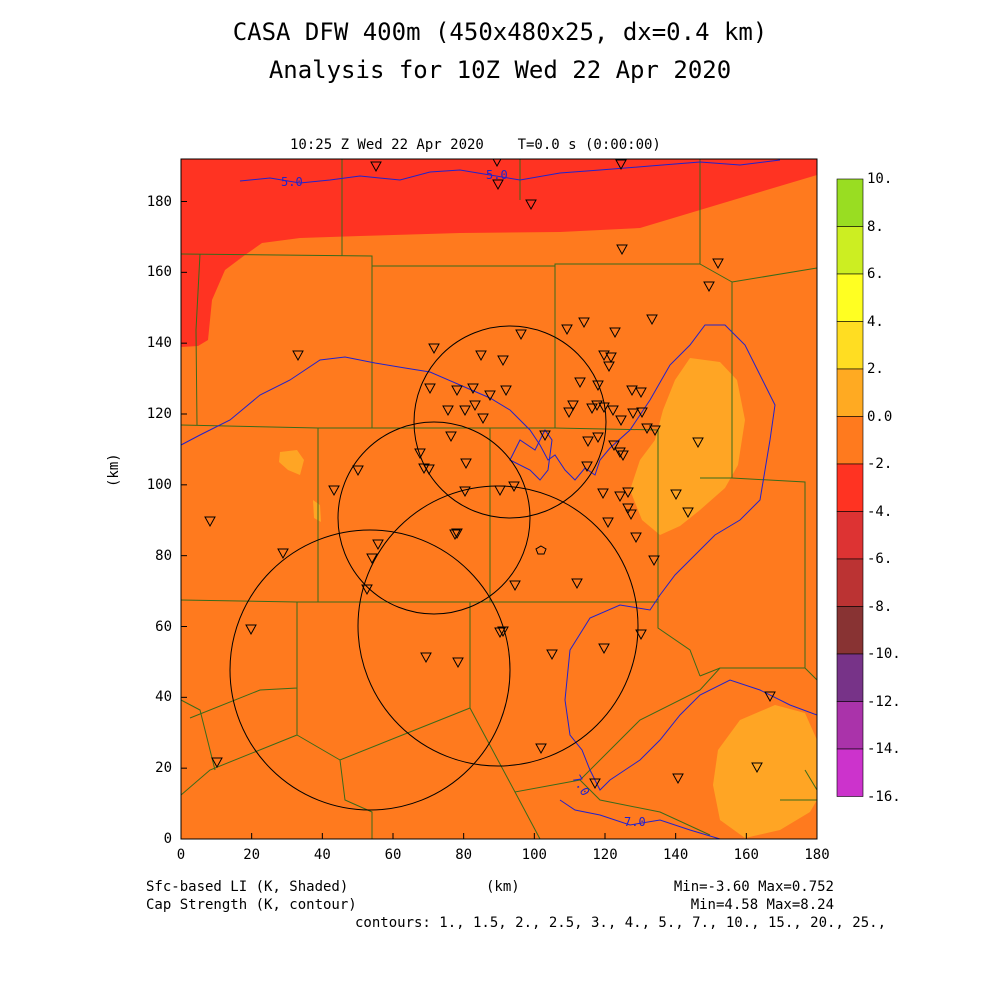 The image size is (1000, 1000). Describe the element at coordinates (114, 470) in the screenshot. I see `y-axis-label: (km)` at that location.